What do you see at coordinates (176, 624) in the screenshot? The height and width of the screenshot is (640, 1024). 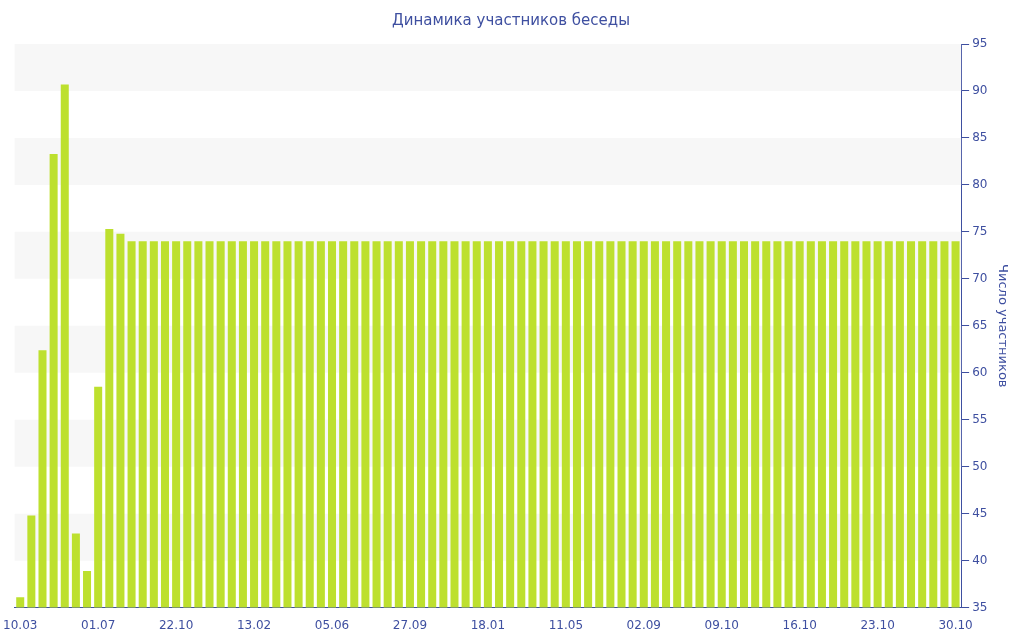 I see `x-tick-label: 22.10` at bounding box center [176, 624].